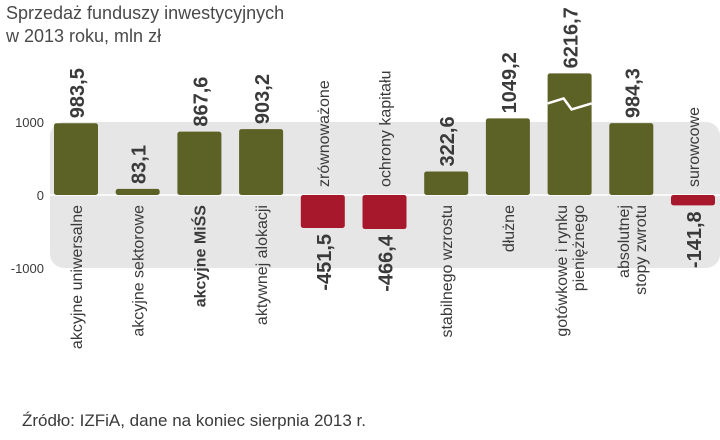  What do you see at coordinates (325, 262) in the screenshot?
I see `data-label: -451,5` at bounding box center [325, 262].